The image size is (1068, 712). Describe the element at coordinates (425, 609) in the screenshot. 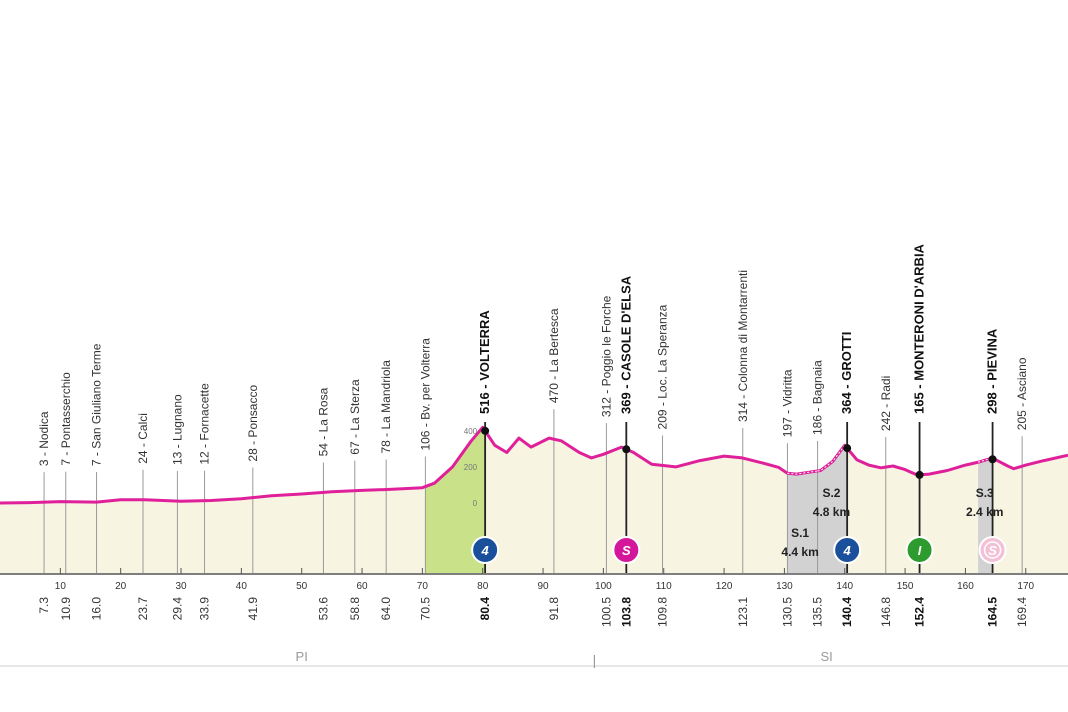

I see `km-label: 70.5` at that location.